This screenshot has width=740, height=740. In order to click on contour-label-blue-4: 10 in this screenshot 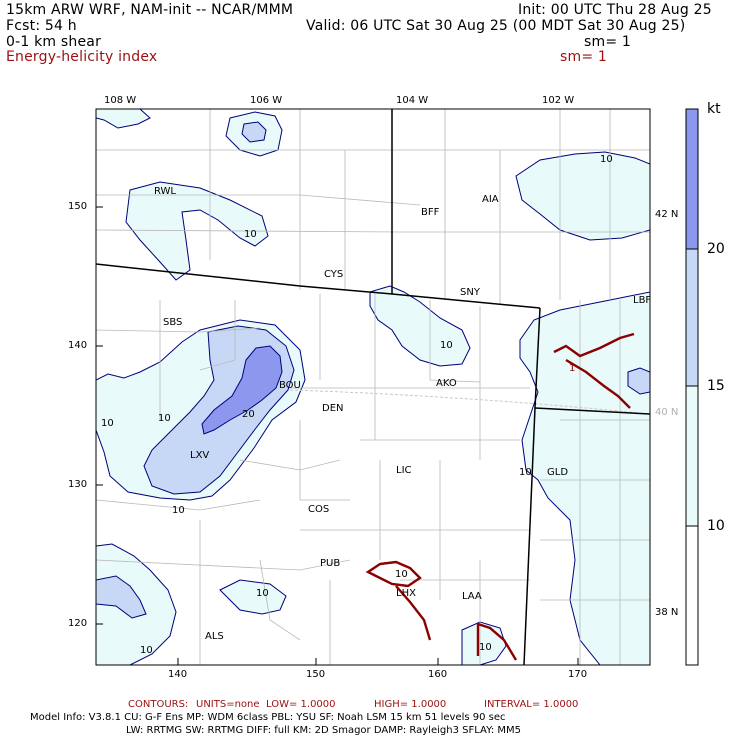, I will do `click(164, 418)`.